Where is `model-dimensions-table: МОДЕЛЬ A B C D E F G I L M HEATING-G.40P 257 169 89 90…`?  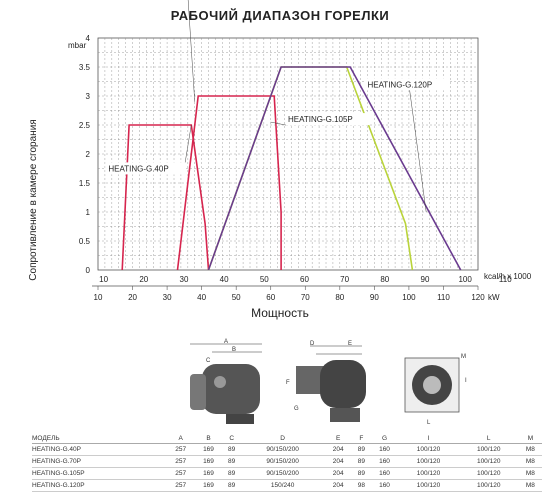 model-dimensions-table: МОДЕЛЬ A B C D E F G I L M HEATING-G.40P 257 169 89 90… is located at coordinates (287, 463).